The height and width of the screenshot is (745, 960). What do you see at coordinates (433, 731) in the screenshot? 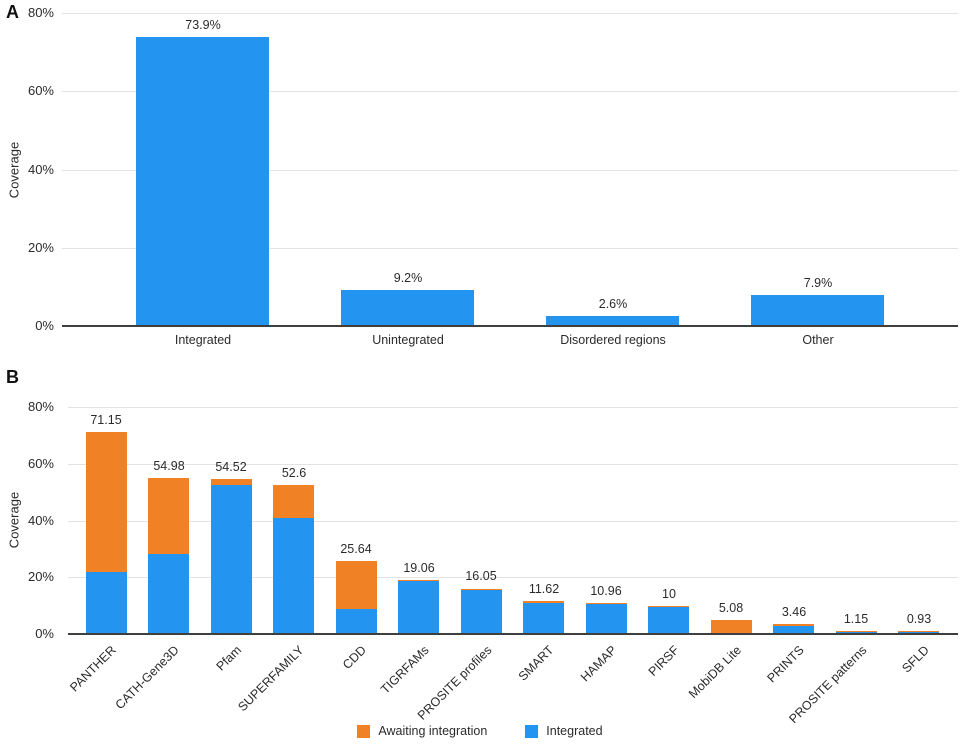
I see `legend-label: Awaiting integration` at bounding box center [433, 731].